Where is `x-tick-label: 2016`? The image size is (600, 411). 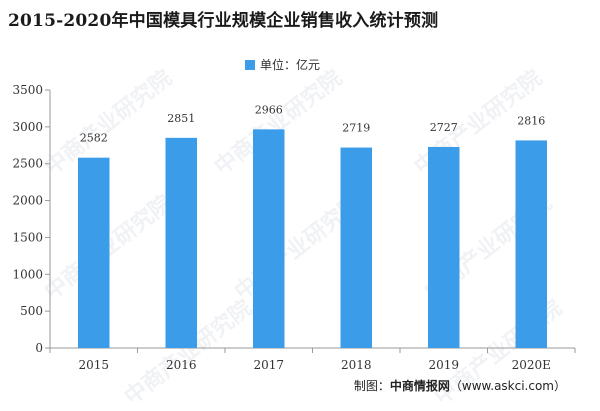
x-tick-label: 2016 is located at coordinates (181, 365).